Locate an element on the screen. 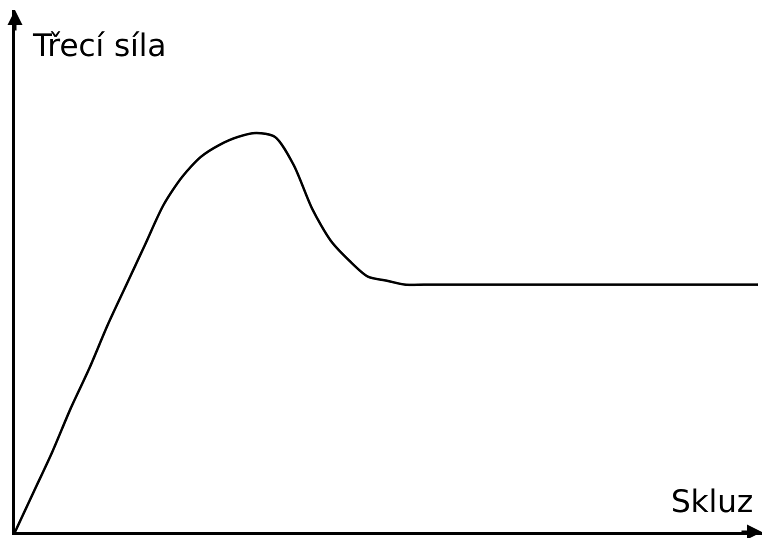 The width and height of the screenshot is (763, 538). x-axis-title: Skluz is located at coordinates (712, 502).